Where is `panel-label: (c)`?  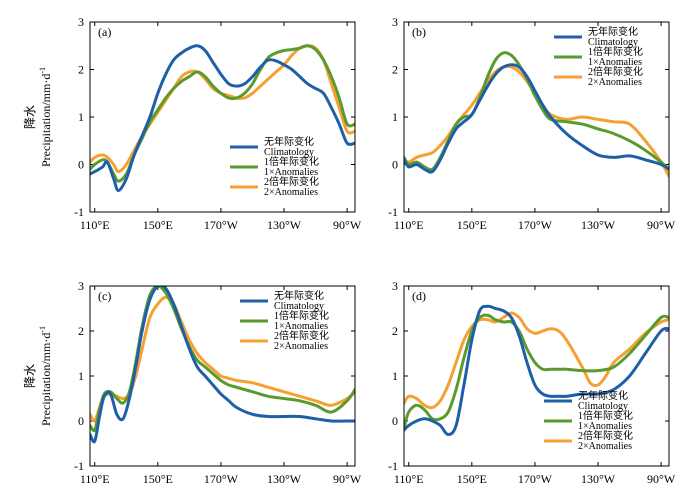 panel-label: (c) is located at coordinates (104, 296).